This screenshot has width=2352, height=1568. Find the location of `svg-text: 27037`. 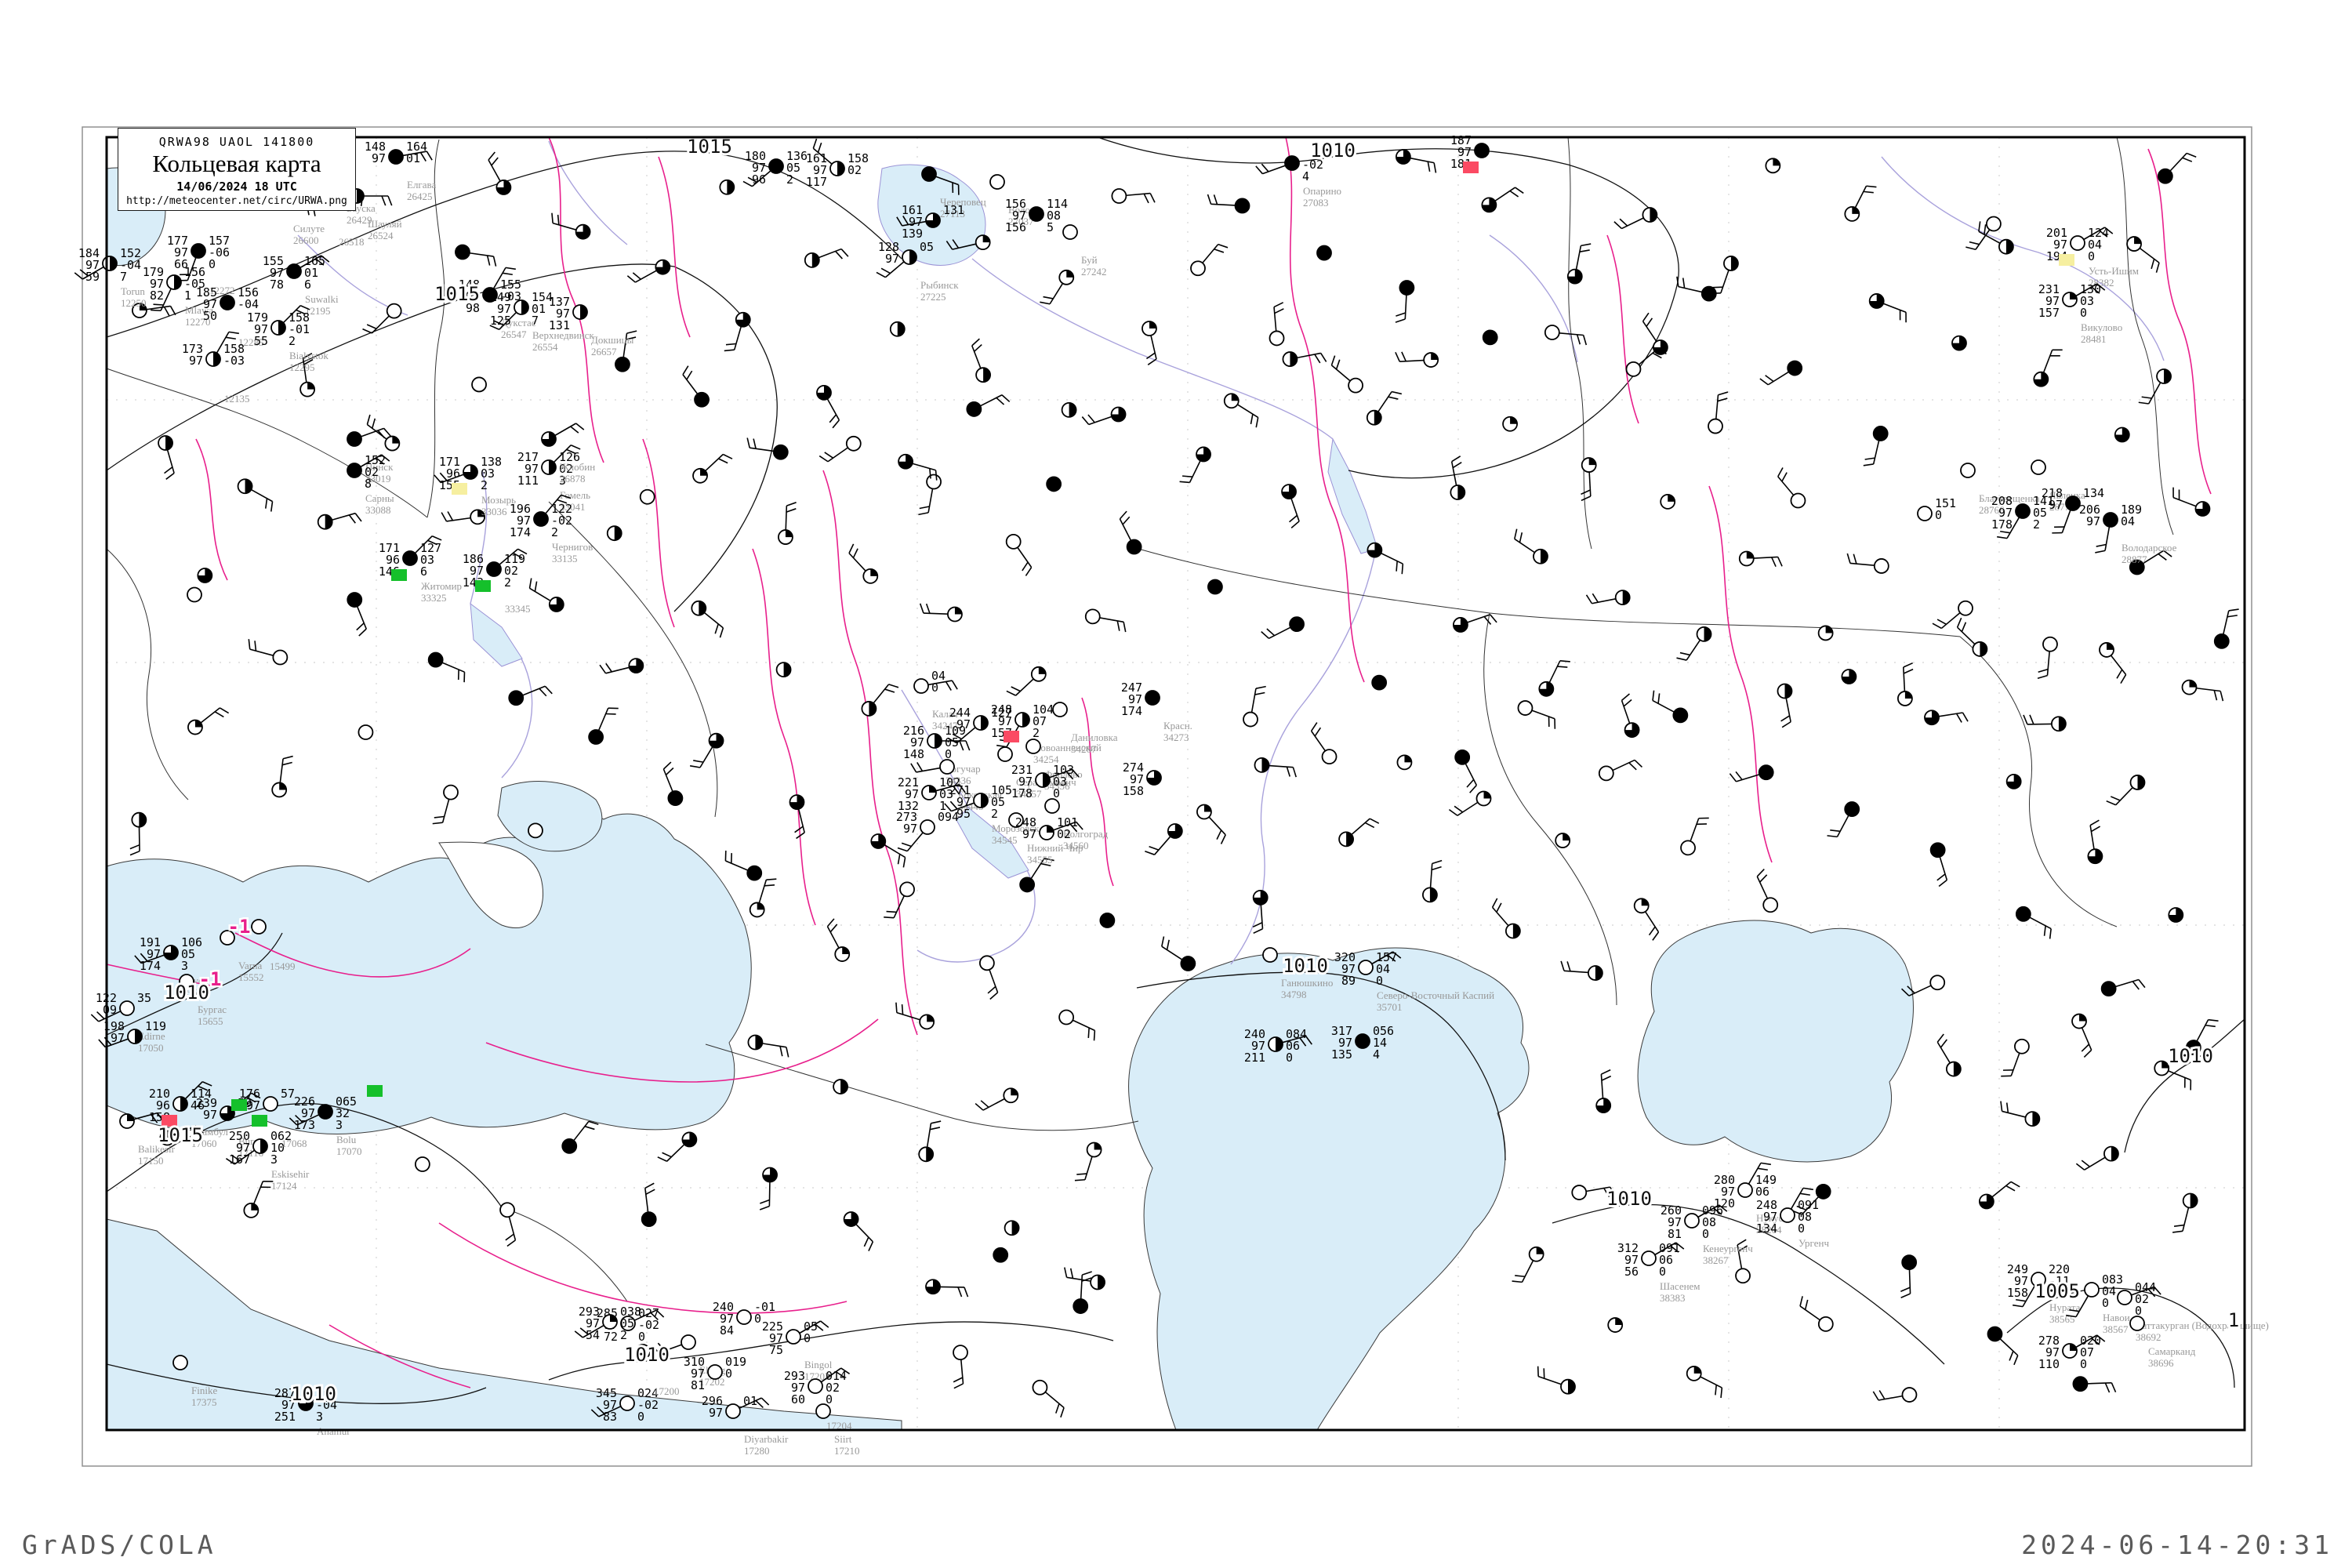

svg-text: 27037 is located at coordinates (1021, 221).